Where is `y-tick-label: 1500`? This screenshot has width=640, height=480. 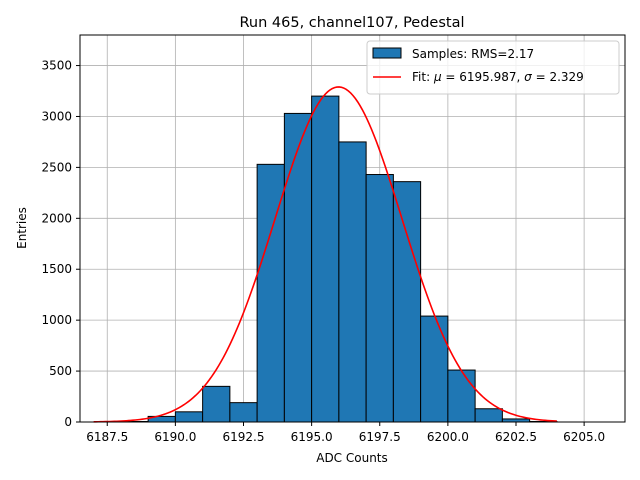 y-tick-label: 1500 is located at coordinates (56, 269).